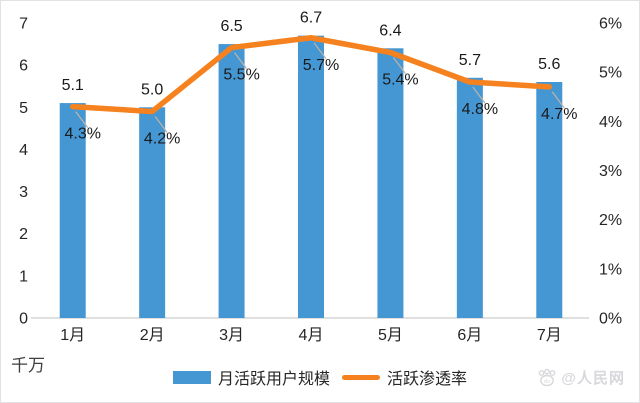  I want to click on x-axis-category-label: 2月, so click(152, 335).